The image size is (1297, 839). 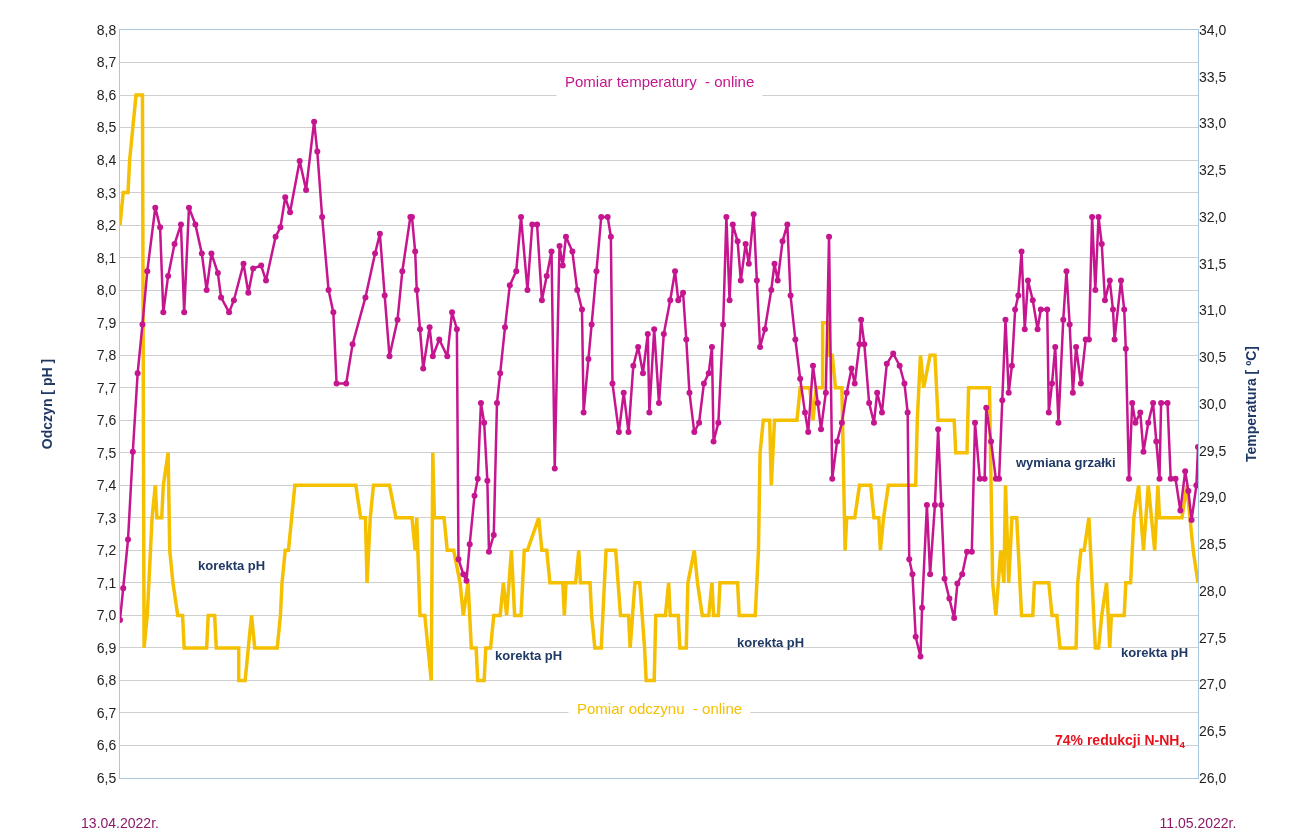 What do you see at coordinates (106, 517) in the screenshot?
I see `y-tick-label: 7,3` at bounding box center [106, 517].